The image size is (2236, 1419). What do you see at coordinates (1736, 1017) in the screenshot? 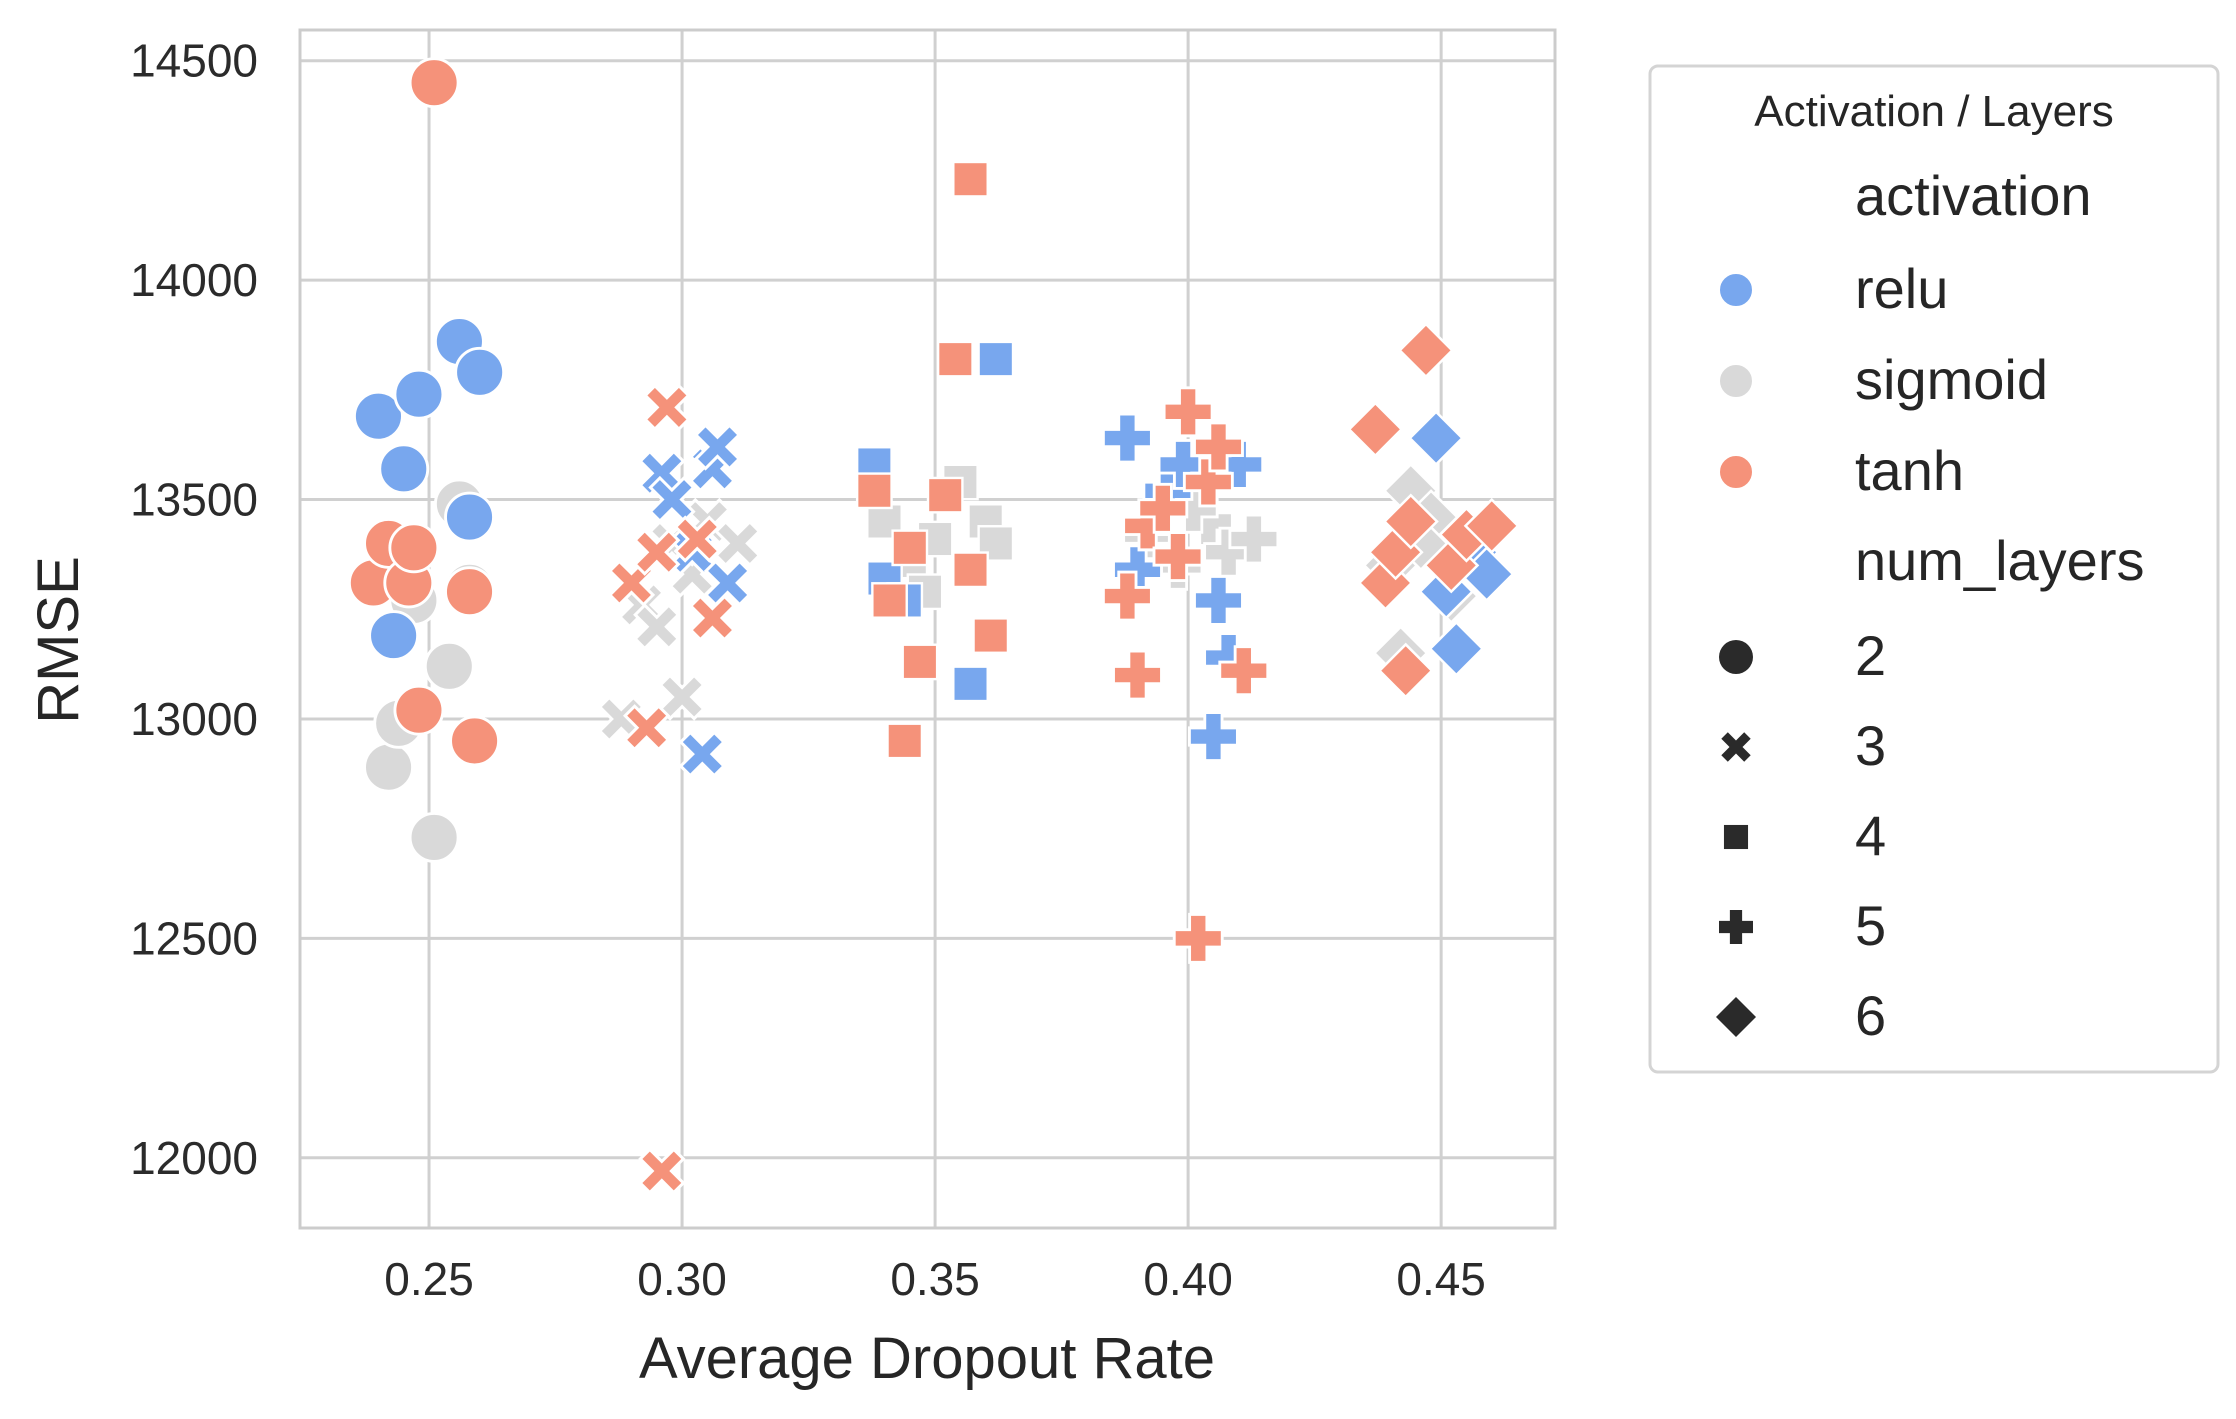
I see `legend-marker-diamond` at bounding box center [1736, 1017].